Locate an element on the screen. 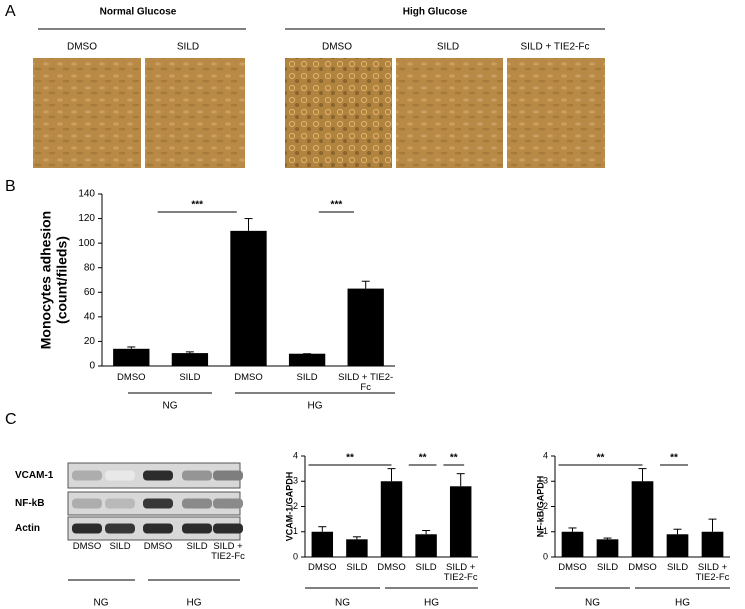 This screenshot has height=609, width=745. y-axis-label: NF-kB/GAPDH is located at coordinates (540, 507).